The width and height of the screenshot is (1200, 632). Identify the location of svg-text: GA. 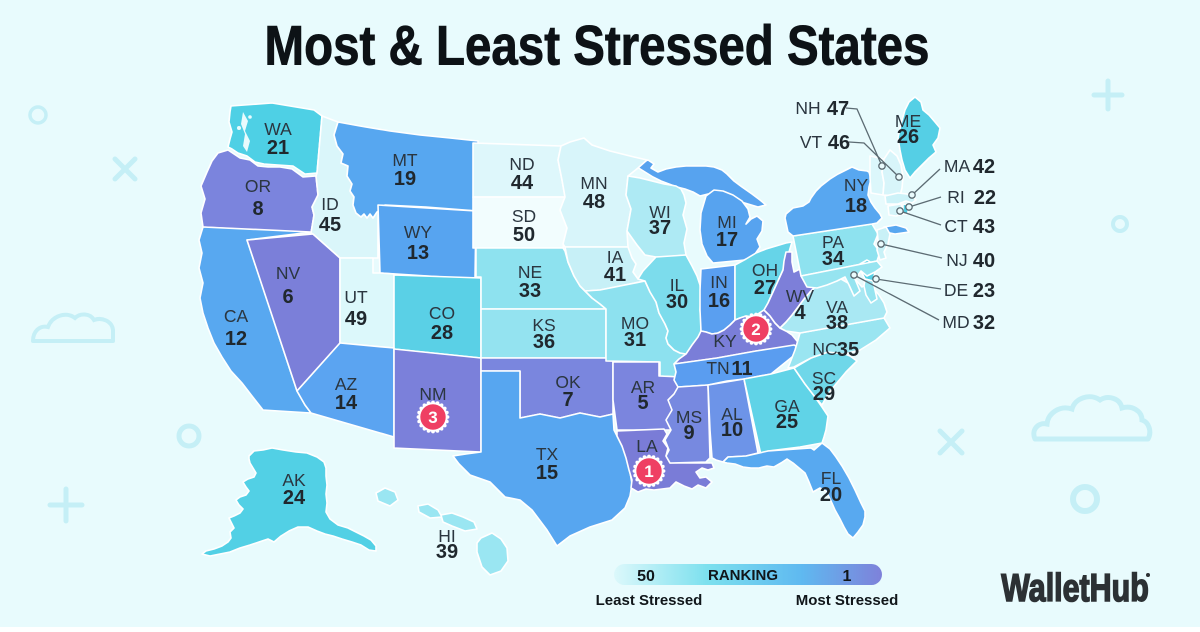
(787, 406).